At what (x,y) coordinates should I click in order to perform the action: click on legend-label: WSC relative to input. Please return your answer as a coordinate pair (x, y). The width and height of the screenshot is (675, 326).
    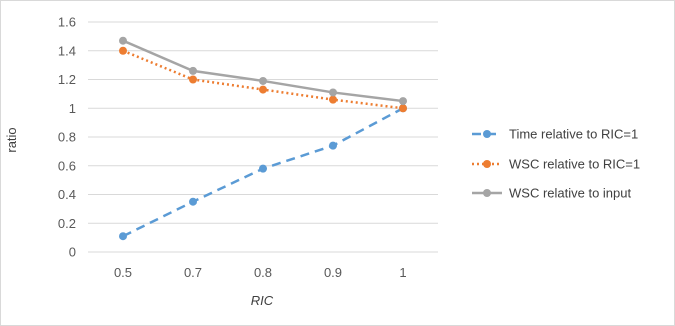
    Looking at the image, I should click on (570, 193).